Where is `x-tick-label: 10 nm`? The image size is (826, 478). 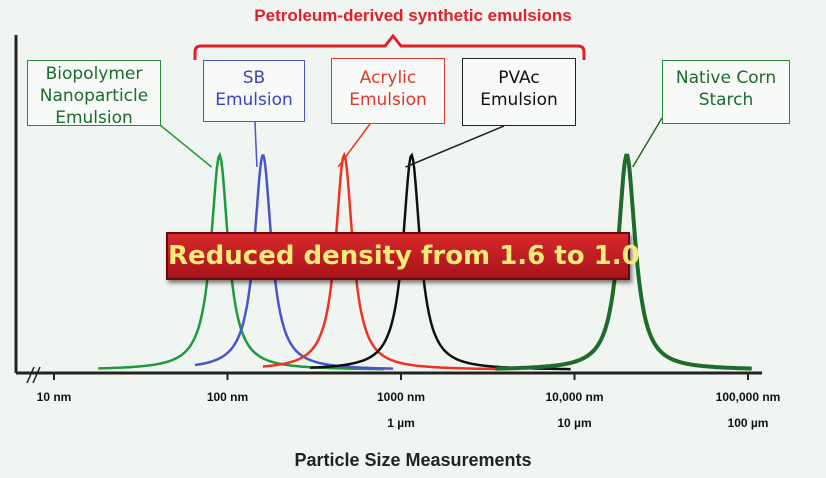
x-tick-label: 10 nm is located at coordinates (54, 397).